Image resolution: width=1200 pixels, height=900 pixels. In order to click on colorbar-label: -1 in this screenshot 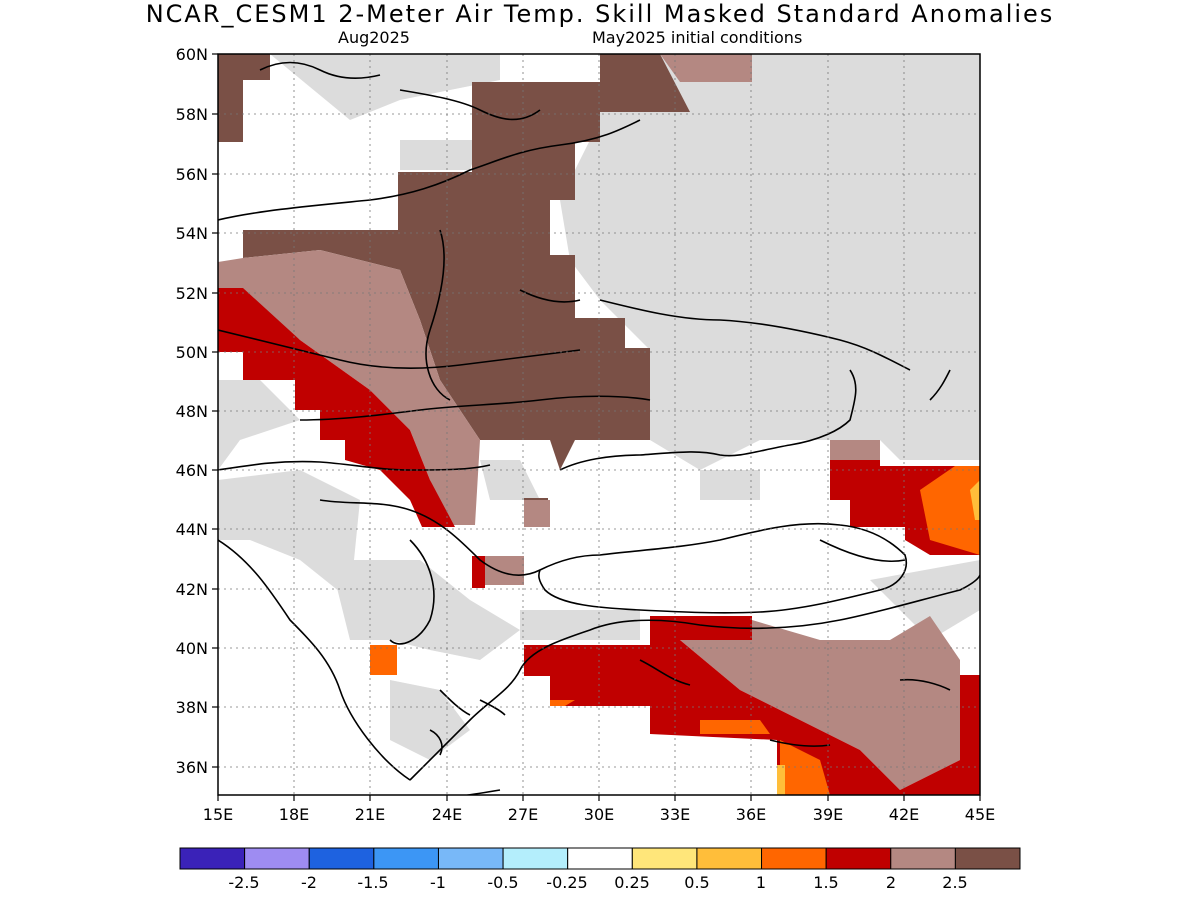, I will do `click(438, 882)`.